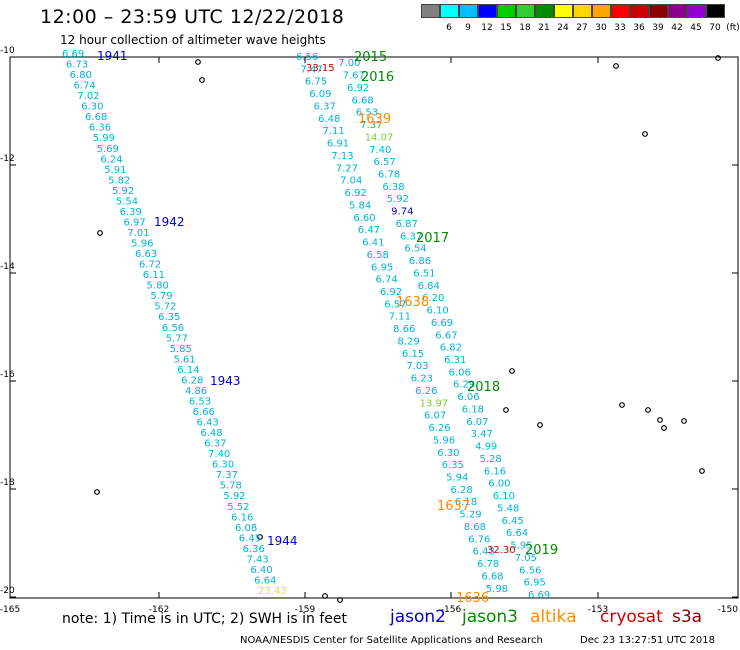 The width and height of the screenshot is (740, 650). What do you see at coordinates (81, 75) in the screenshot?
I see `wave-height-value: 6.80` at bounding box center [81, 75].